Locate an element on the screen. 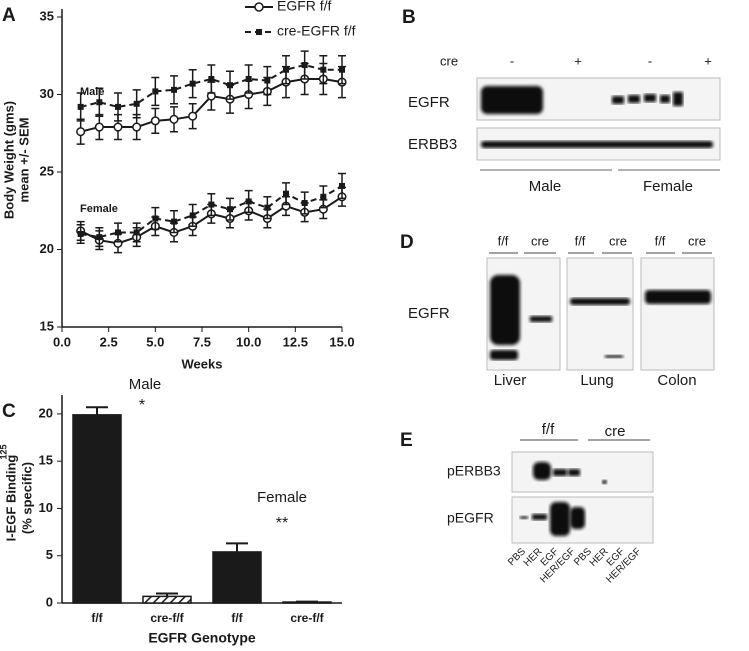  lane-label: + is located at coordinates (708, 60).